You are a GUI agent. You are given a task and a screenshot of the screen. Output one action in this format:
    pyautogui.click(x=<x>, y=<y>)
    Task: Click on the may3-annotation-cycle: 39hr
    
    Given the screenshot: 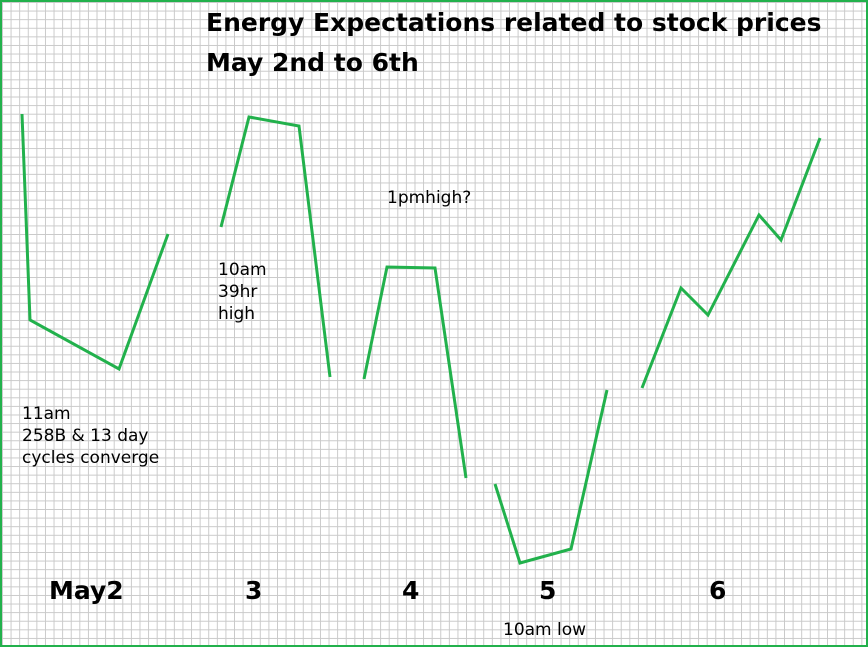 What is the action you would take?
    pyautogui.click(x=242, y=292)
    